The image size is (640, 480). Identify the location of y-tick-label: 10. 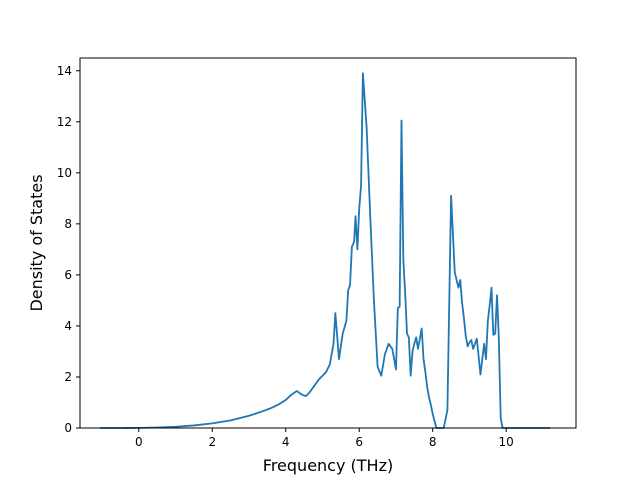
(64, 173).